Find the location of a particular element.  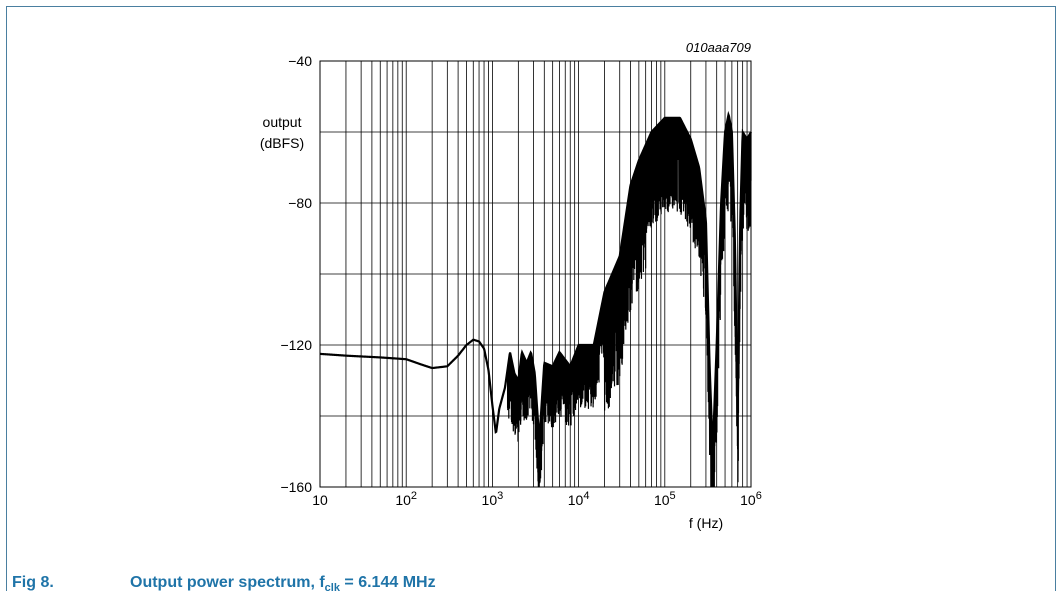

spectrum-noise-band is located at coordinates (629, 301).